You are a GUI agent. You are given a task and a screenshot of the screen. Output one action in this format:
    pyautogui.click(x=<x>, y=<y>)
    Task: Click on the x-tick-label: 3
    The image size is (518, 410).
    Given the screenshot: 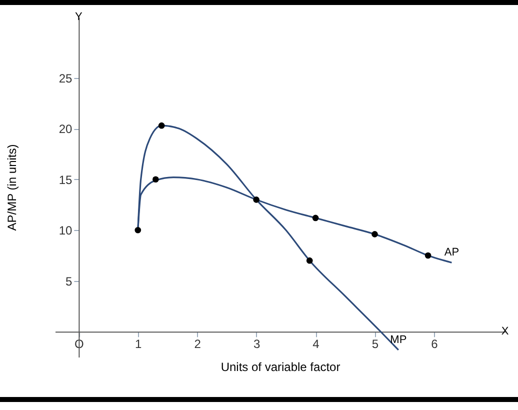 What is the action you would take?
    pyautogui.click(x=256, y=344)
    